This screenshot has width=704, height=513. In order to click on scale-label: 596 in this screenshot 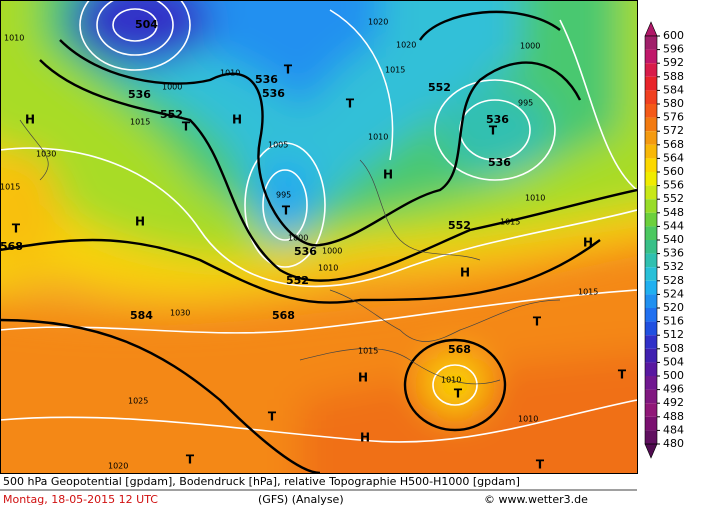, I will do `click(673, 49)`.